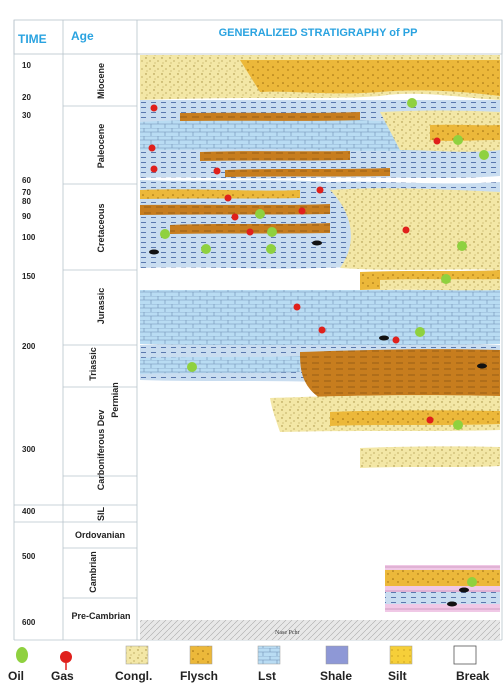 This screenshot has width=504, height=683. Describe the element at coordinates (287, 633) in the screenshot. I see `basement-label: Nase Pchr` at that location.